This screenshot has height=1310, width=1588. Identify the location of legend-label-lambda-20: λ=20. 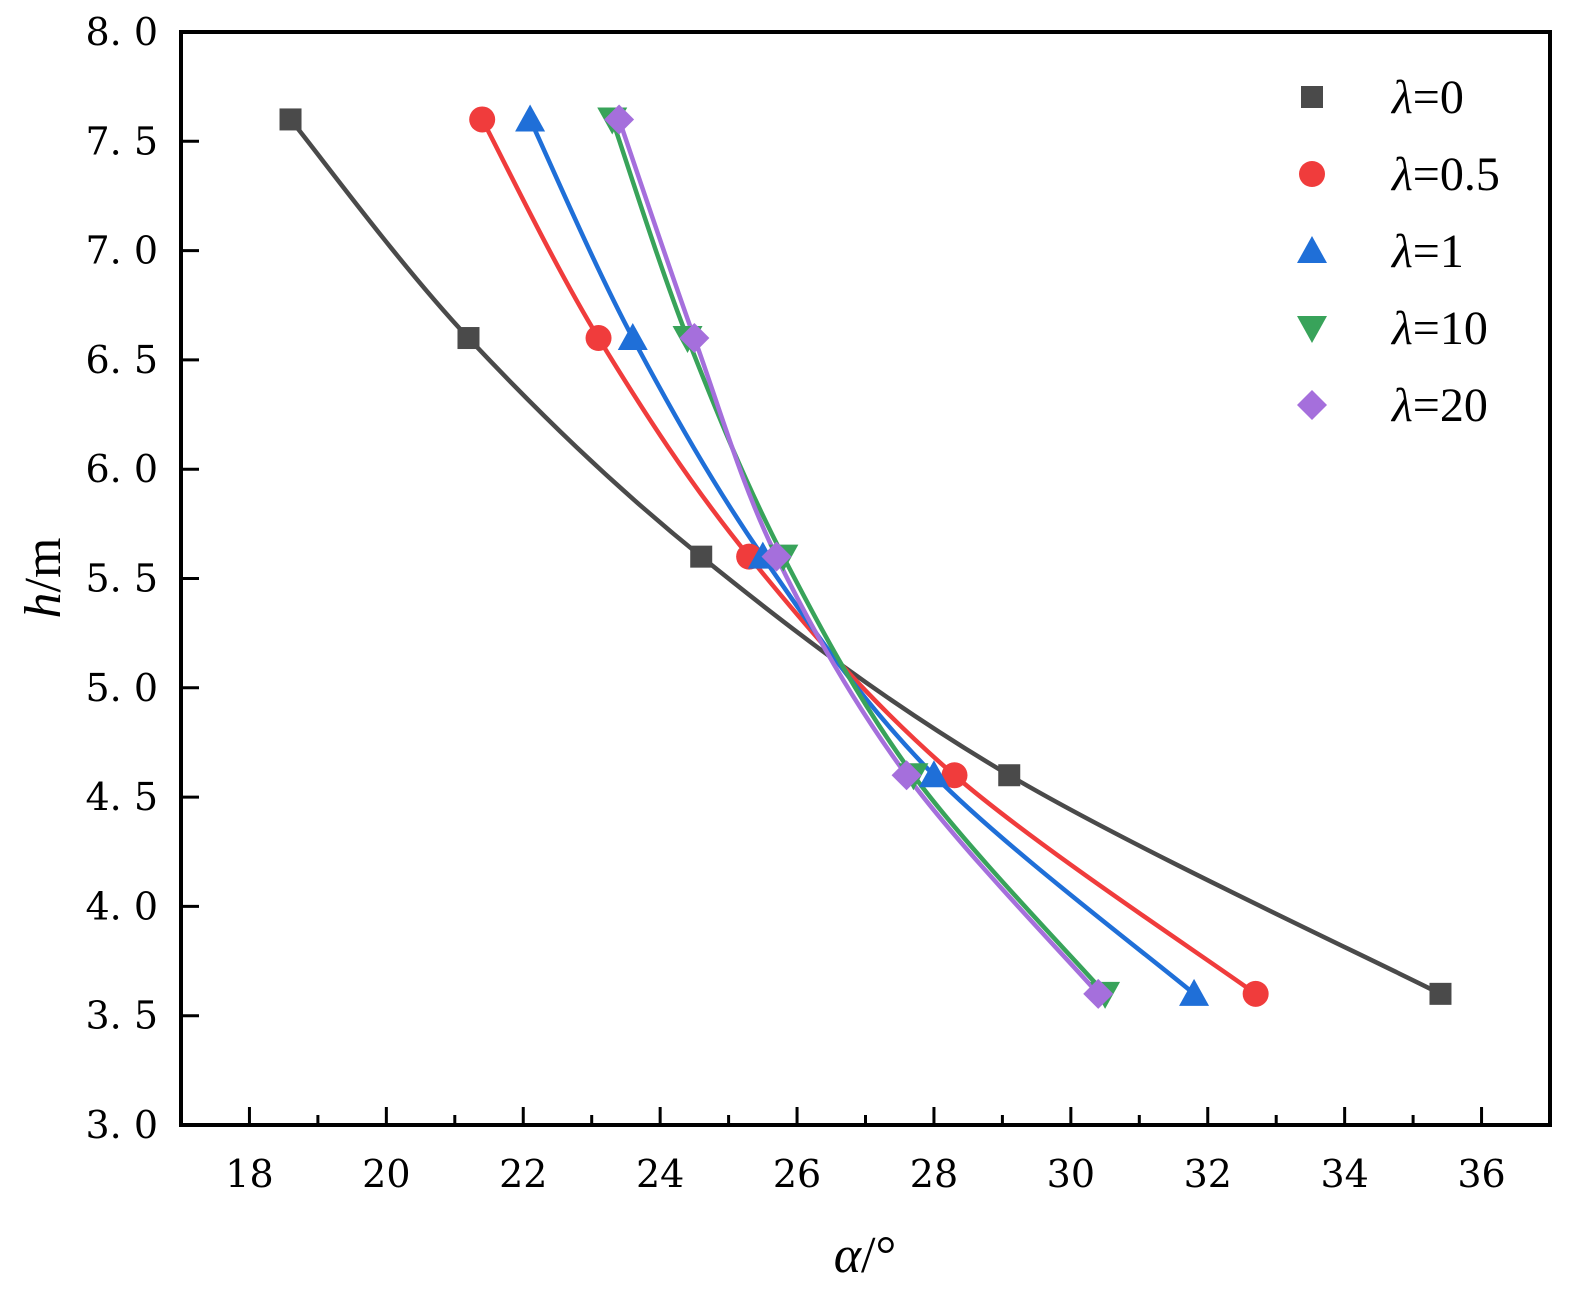
(1439, 405).